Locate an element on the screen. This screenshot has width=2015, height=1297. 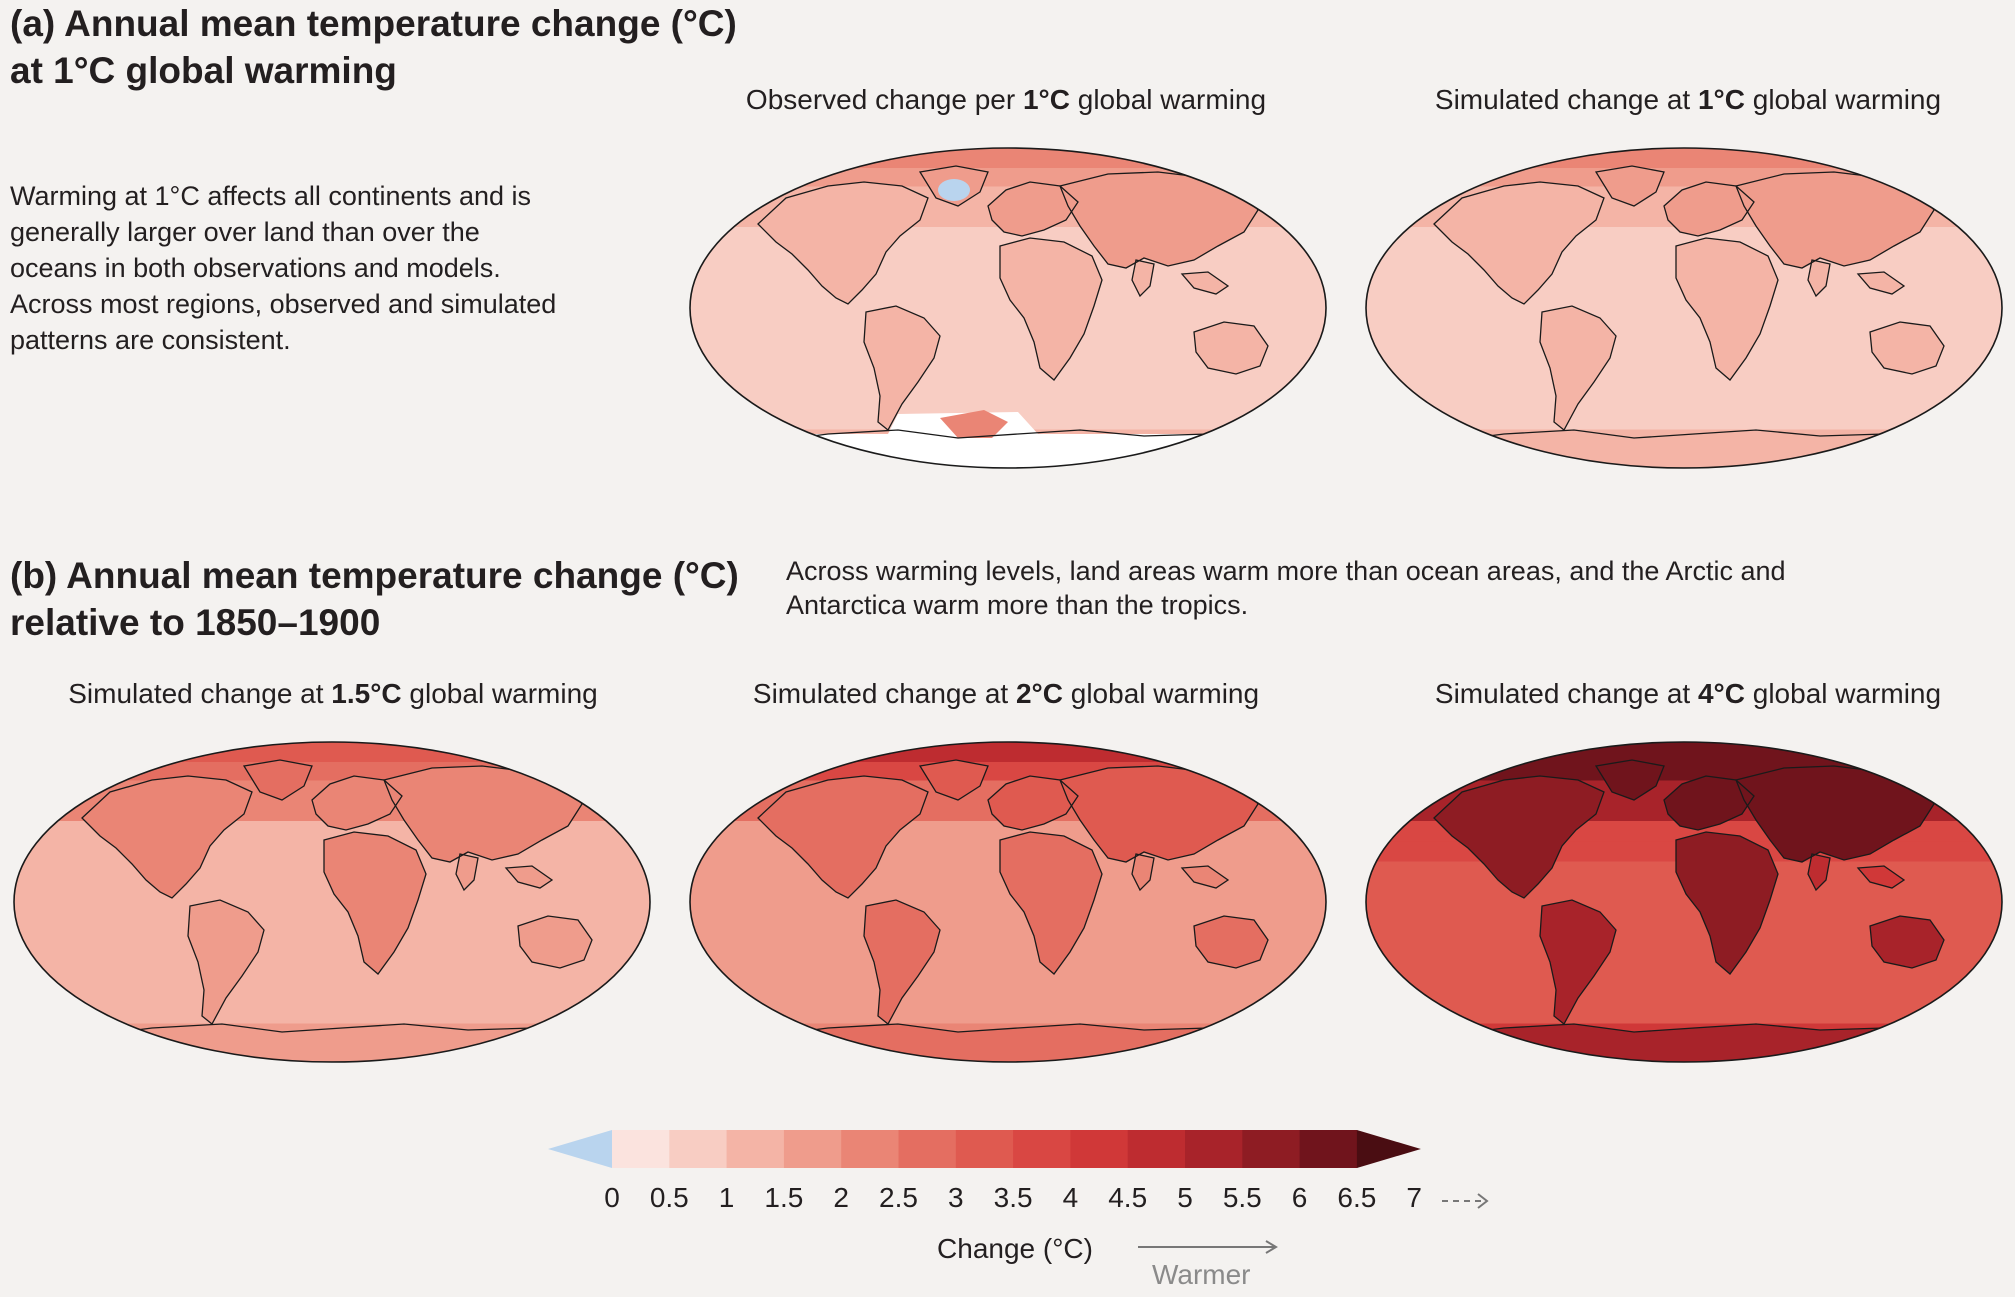
map-title-observed-1c: Observed change per 1°C global warming is located at coordinates (1006, 100).